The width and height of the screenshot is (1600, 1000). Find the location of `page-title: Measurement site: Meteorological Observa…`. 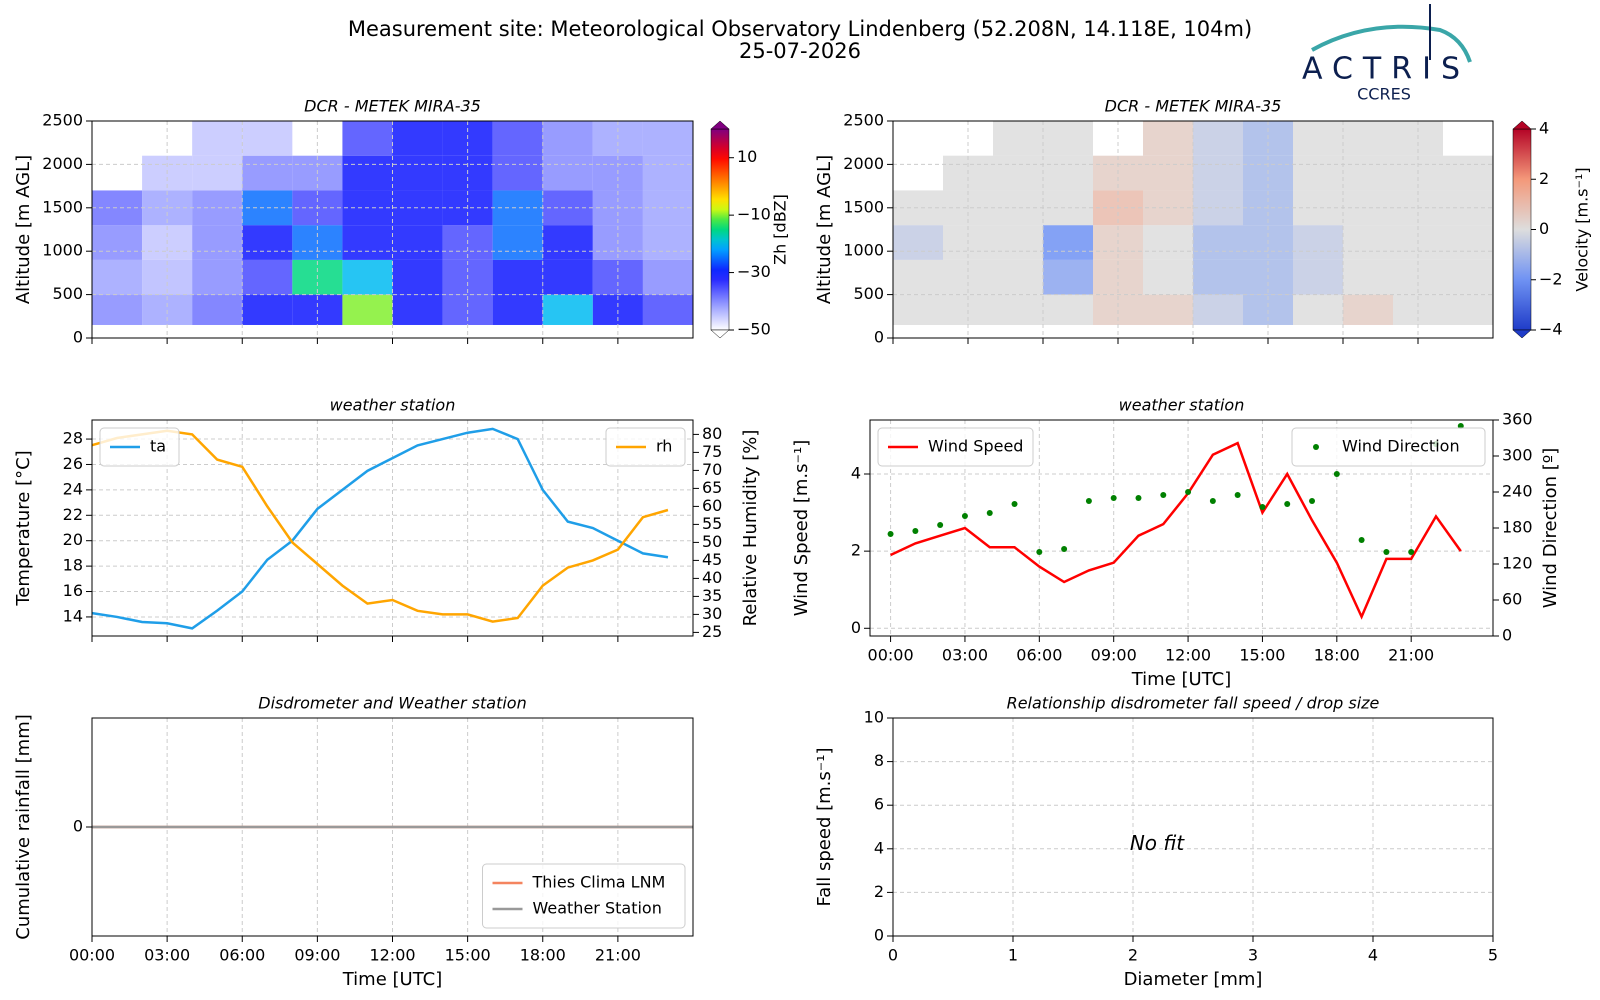

page-title: Measurement site: Meteorological Observa… is located at coordinates (800, 29).